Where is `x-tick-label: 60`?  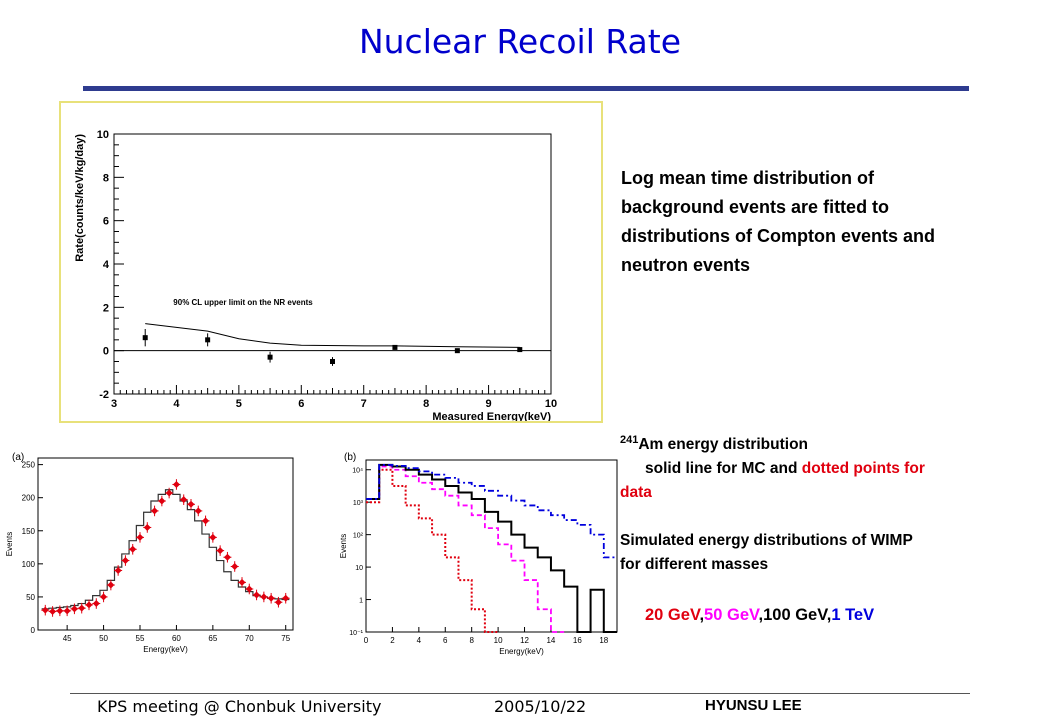 x-tick-label: 60 is located at coordinates (176, 638).